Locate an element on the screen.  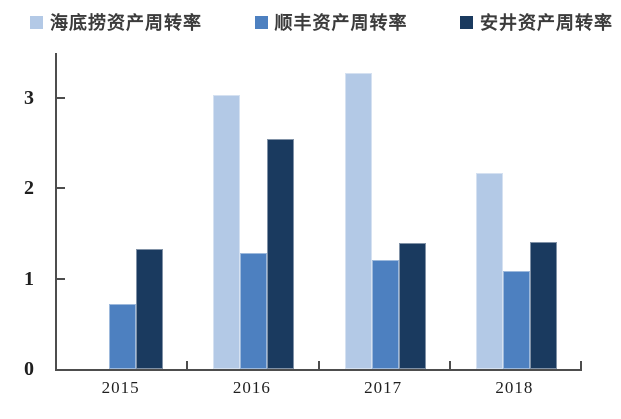
x-tick-label-2015: 2015 is located at coordinates (120, 387).